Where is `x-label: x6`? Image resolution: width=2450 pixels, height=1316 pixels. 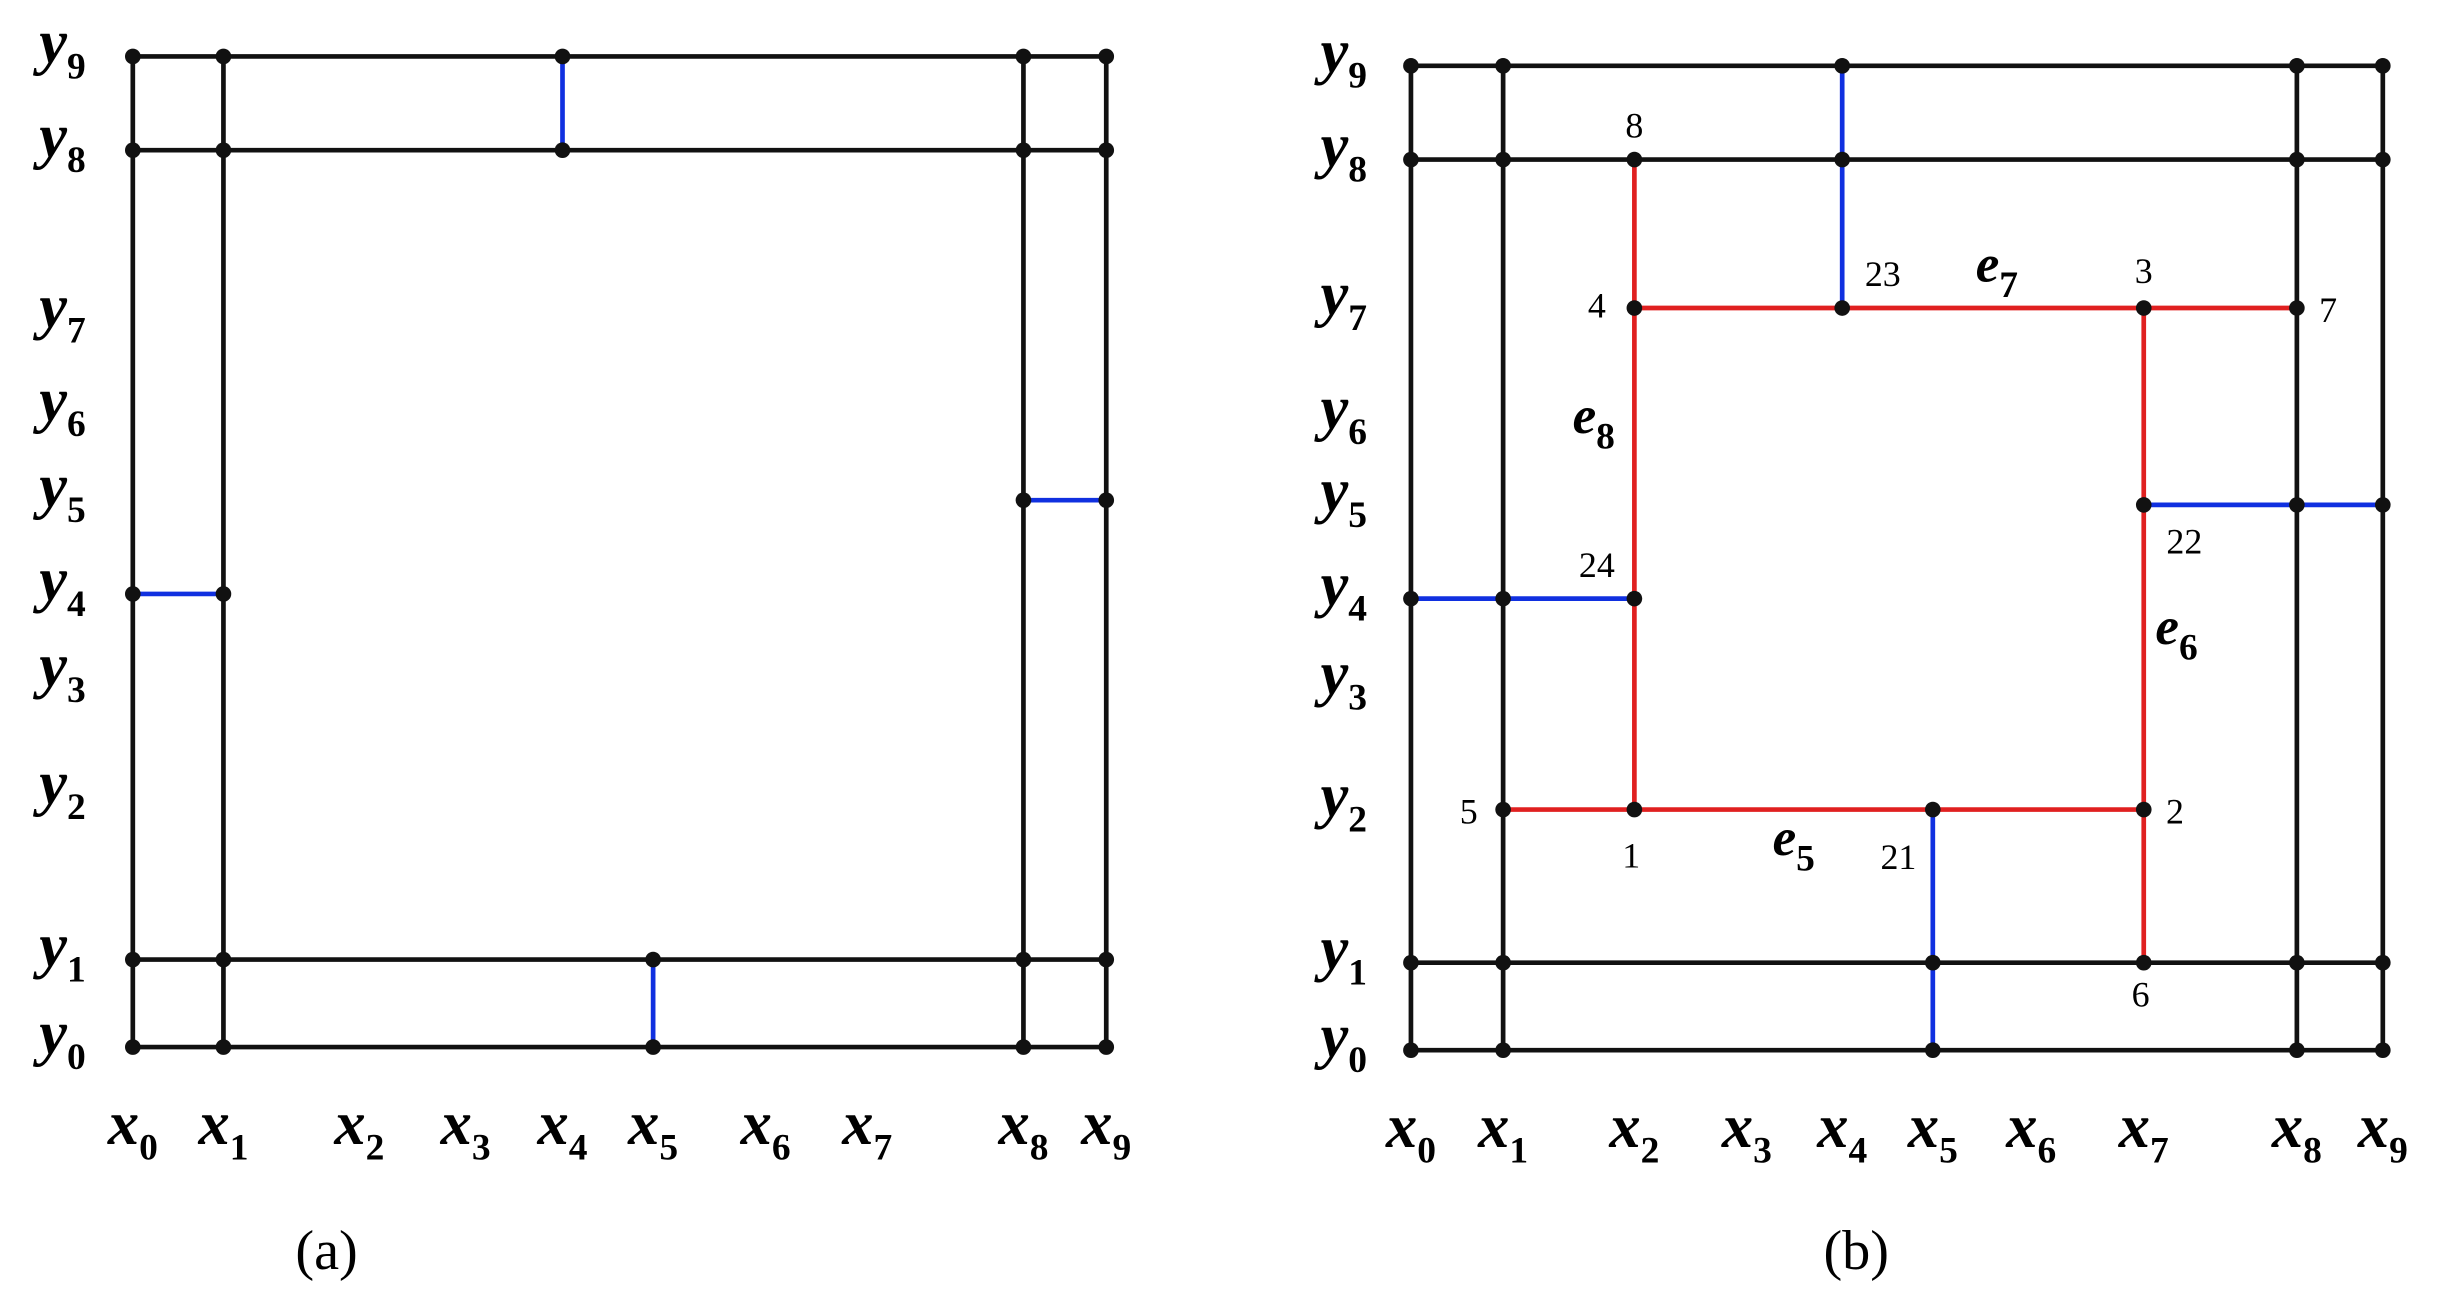 x-label: x6 is located at coordinates (2030, 1131).